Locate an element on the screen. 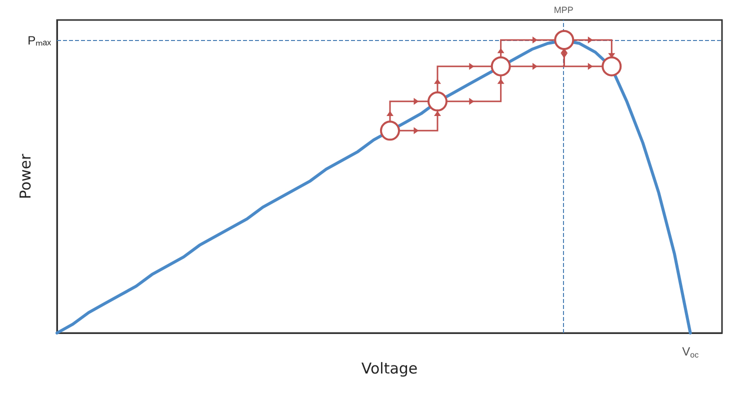 This screenshot has height=408, width=732. y-axis-title: Power is located at coordinates (25, 176).